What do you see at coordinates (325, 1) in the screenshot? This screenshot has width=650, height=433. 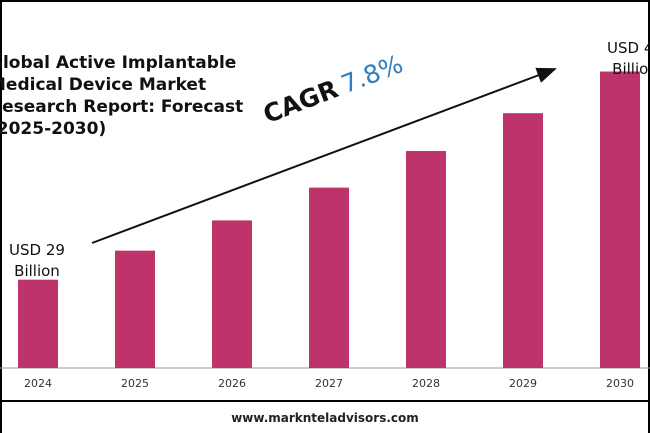 I see `top-border` at bounding box center [325, 1].